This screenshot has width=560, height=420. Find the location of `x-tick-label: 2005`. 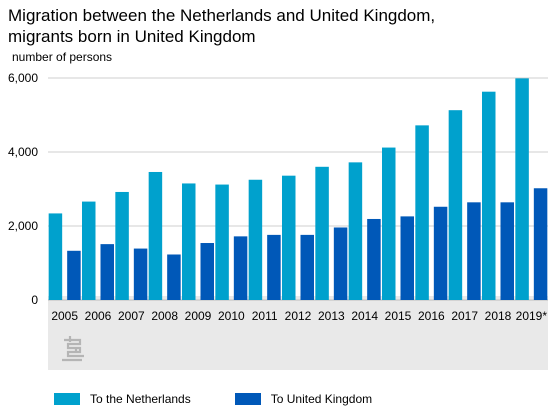

x-tick-label: 2005 is located at coordinates (64, 316).